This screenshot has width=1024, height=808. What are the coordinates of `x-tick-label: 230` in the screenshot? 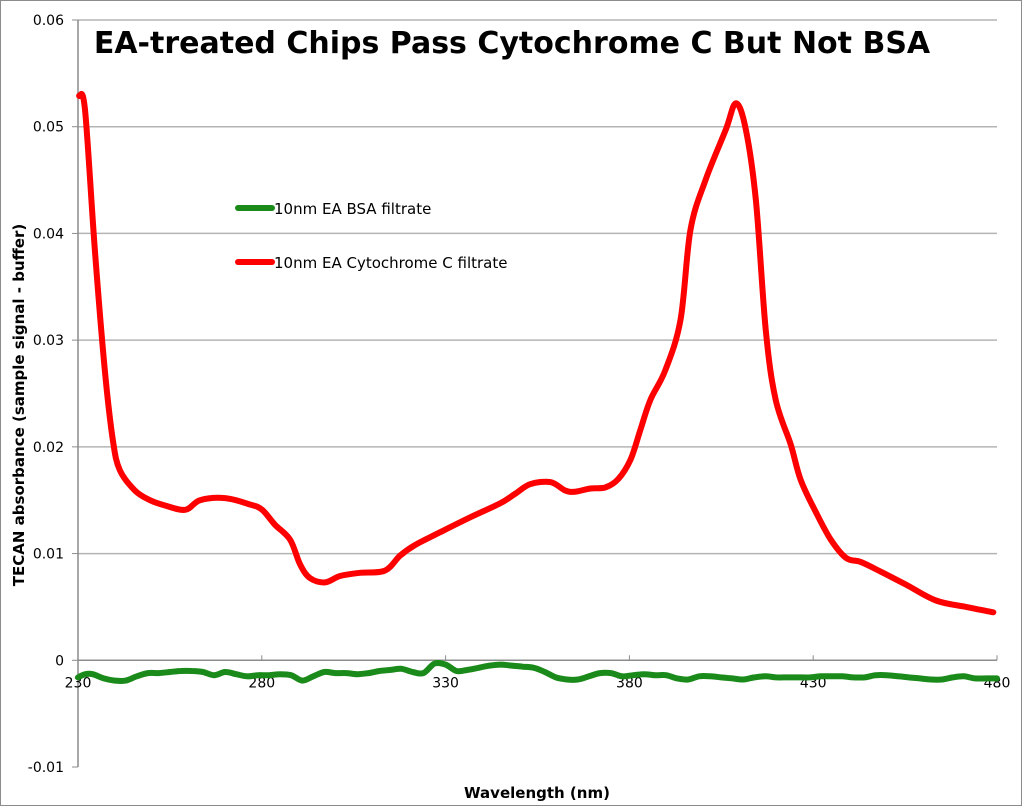 It's located at (78, 683).